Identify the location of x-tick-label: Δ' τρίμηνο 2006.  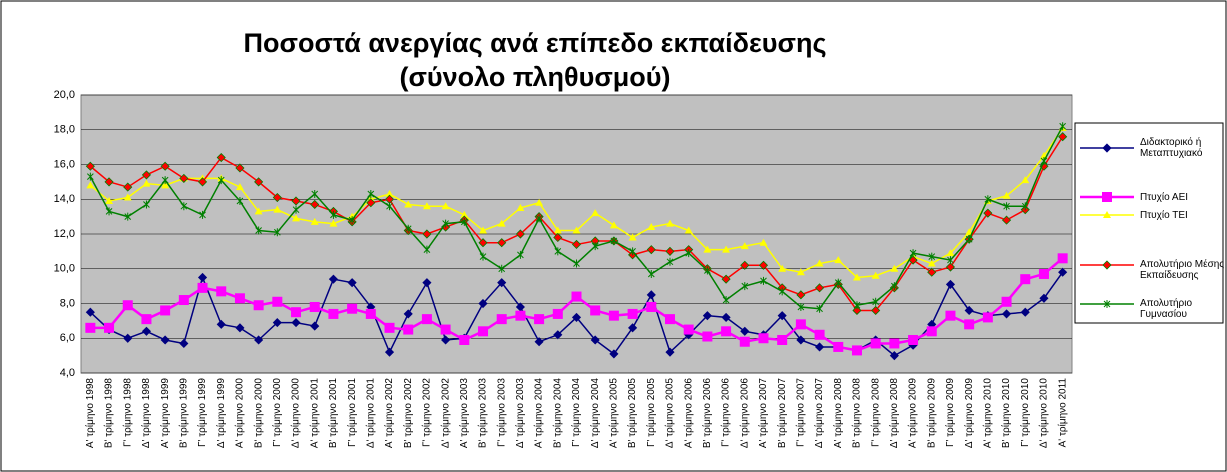
(744, 413).